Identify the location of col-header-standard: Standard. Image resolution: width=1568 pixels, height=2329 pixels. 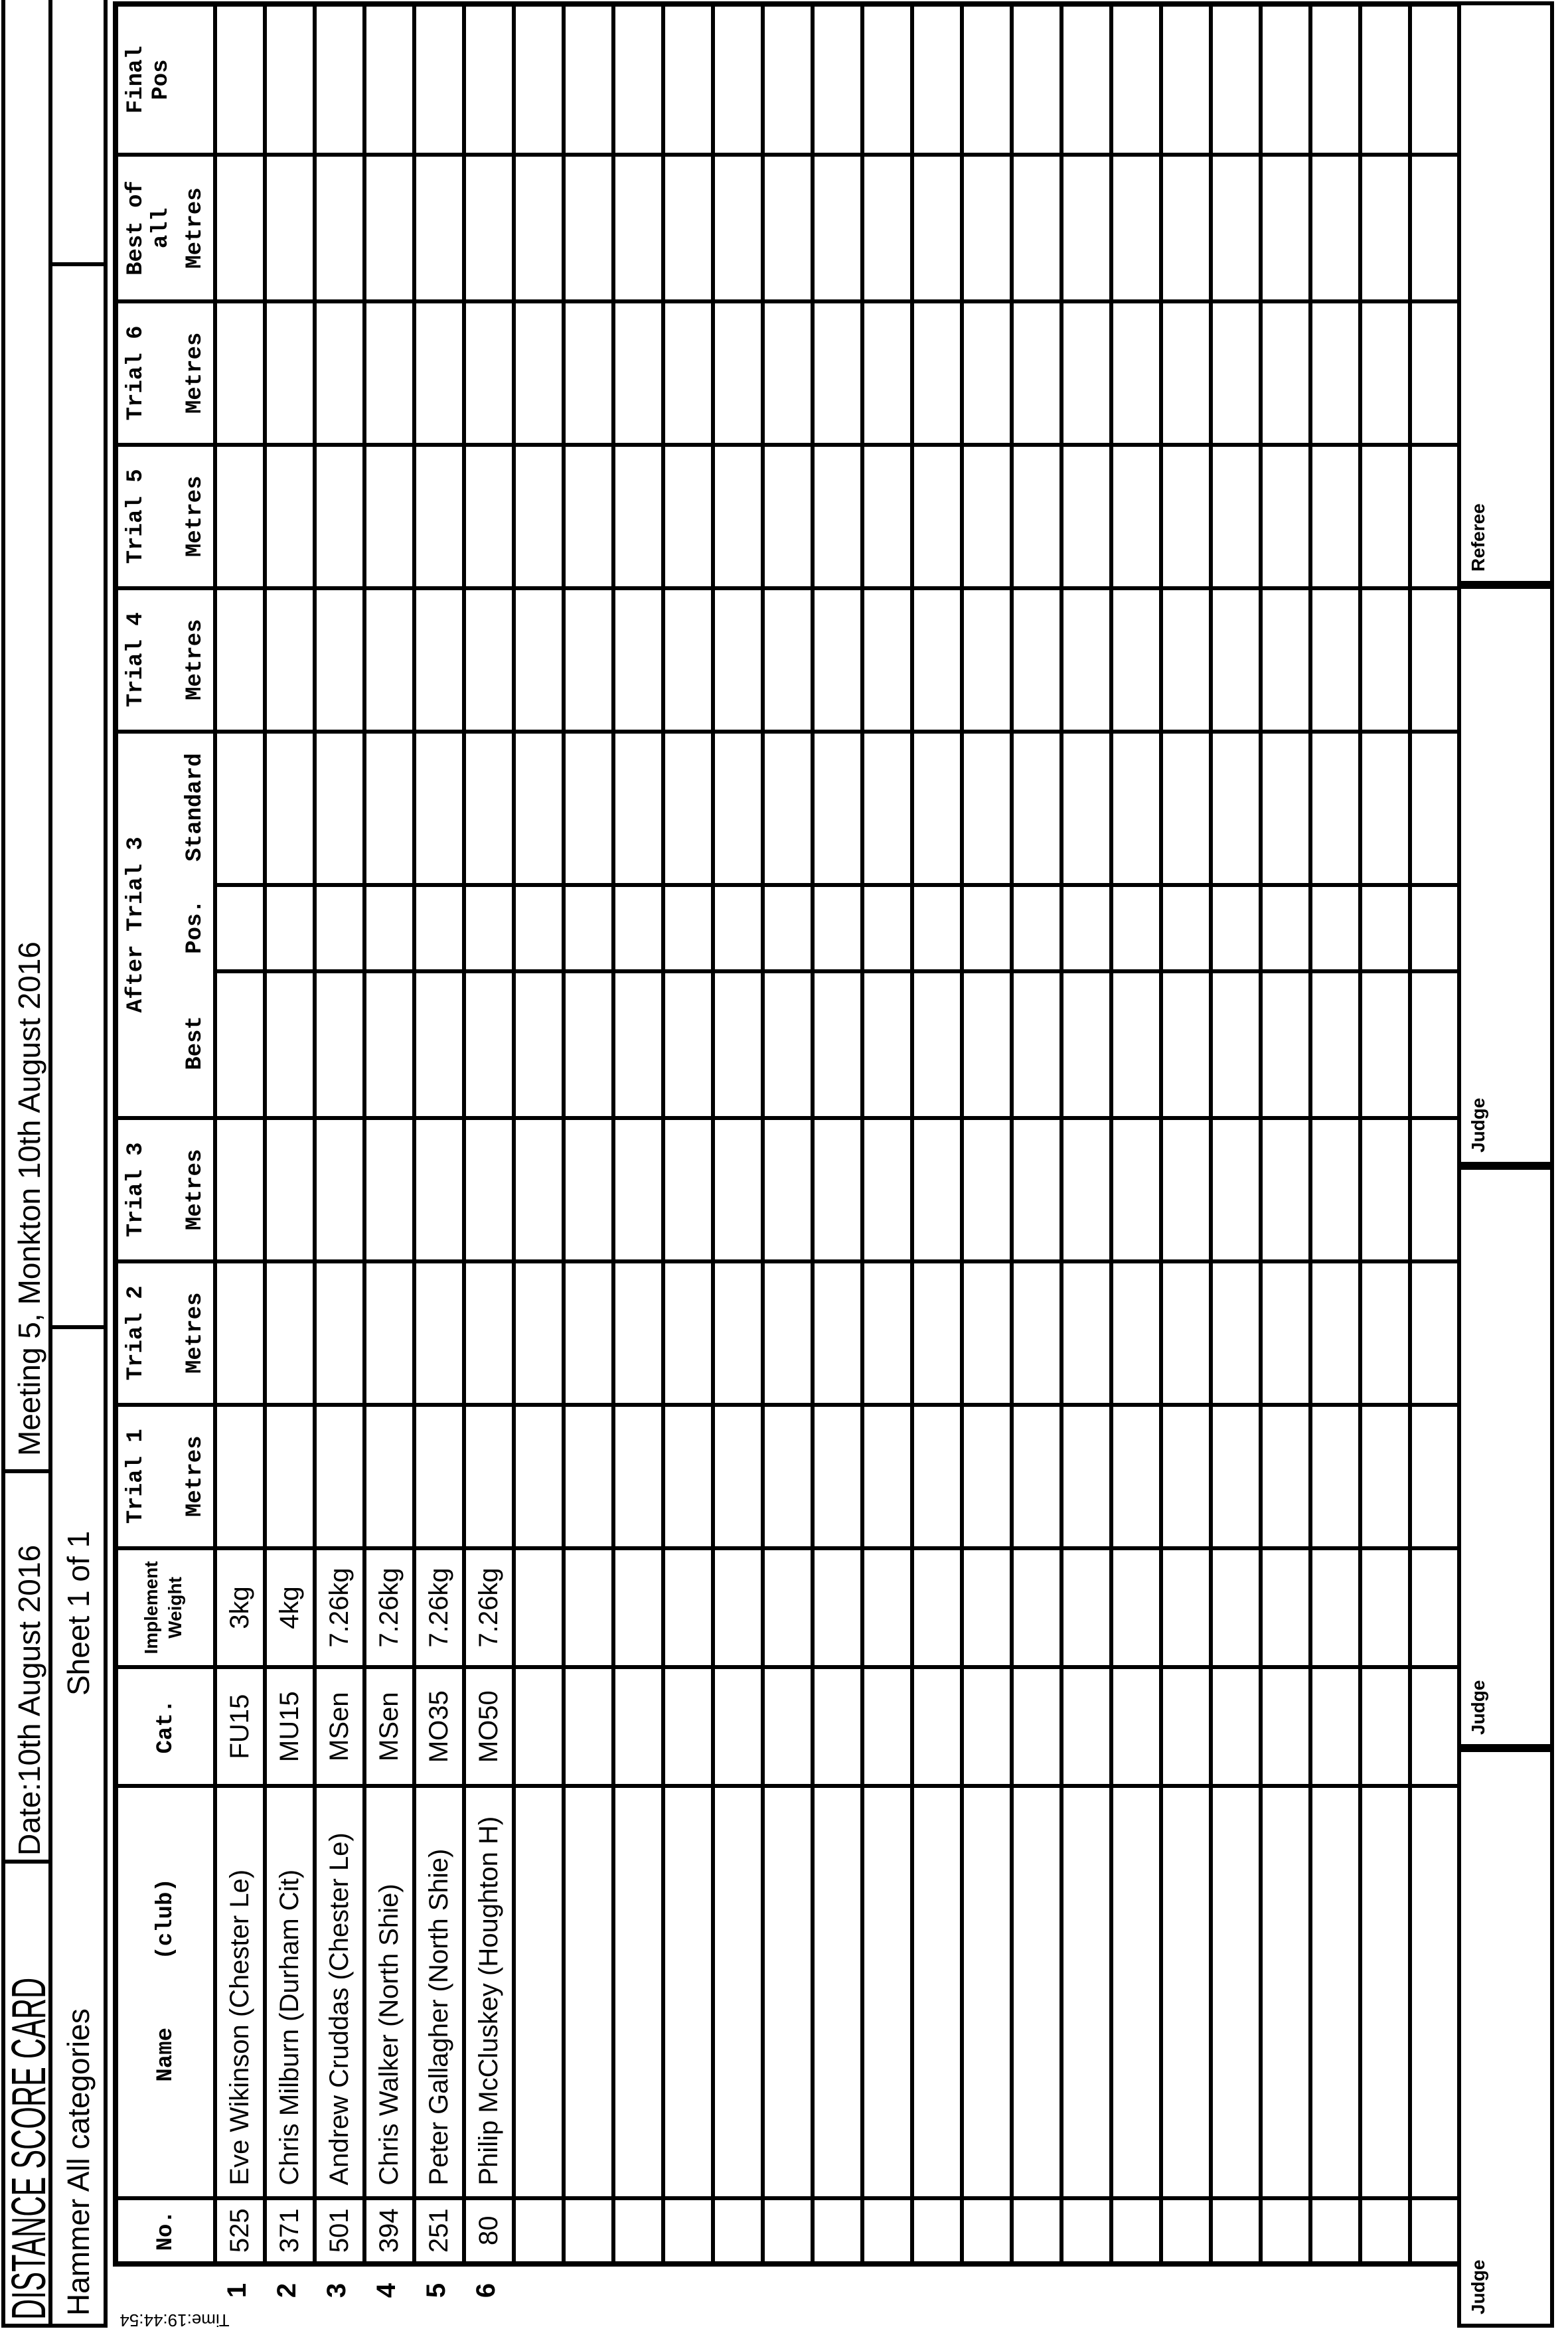
(196, 807).